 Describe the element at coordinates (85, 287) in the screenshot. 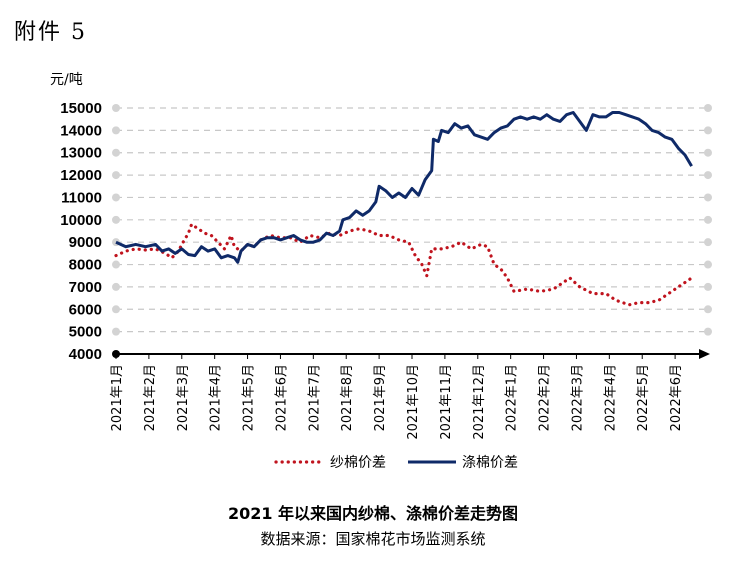

I see `y-tick-label: 7000` at that location.